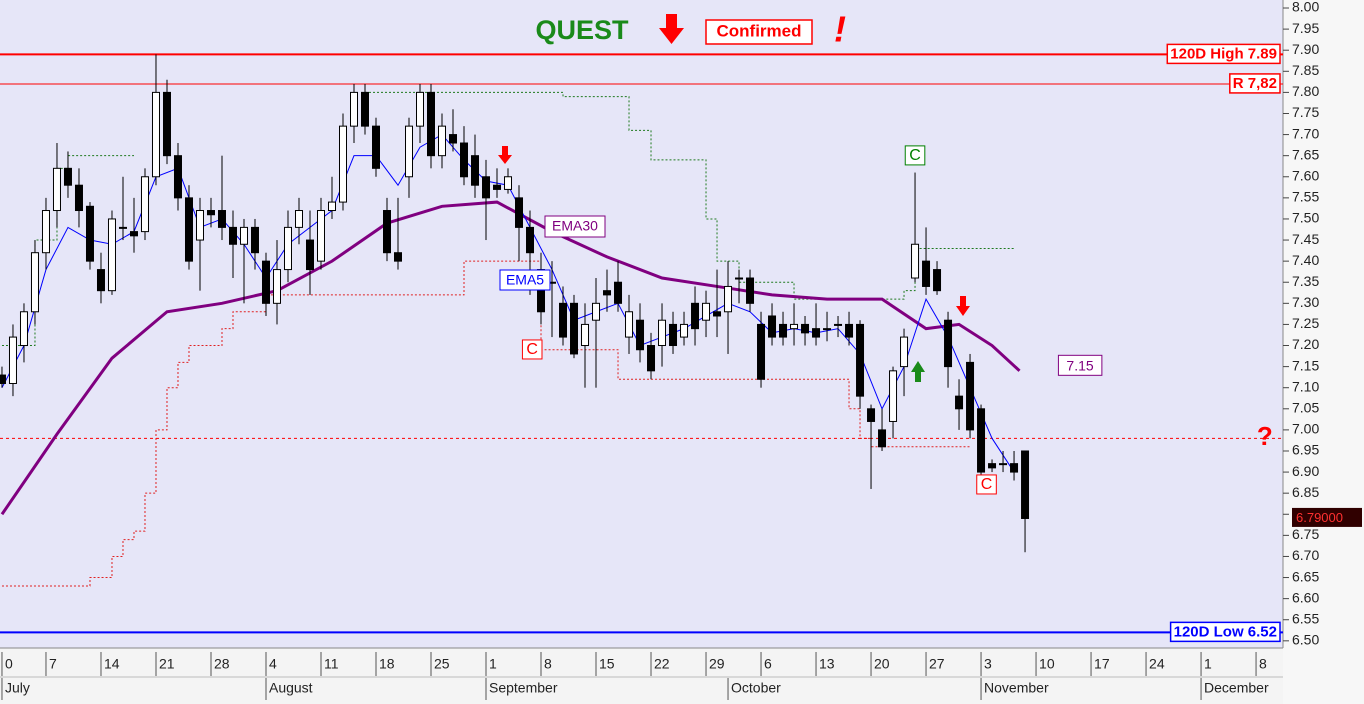  What do you see at coordinates (1102, 664) in the screenshot?
I see `x-tick-label: 17` at bounding box center [1102, 664].